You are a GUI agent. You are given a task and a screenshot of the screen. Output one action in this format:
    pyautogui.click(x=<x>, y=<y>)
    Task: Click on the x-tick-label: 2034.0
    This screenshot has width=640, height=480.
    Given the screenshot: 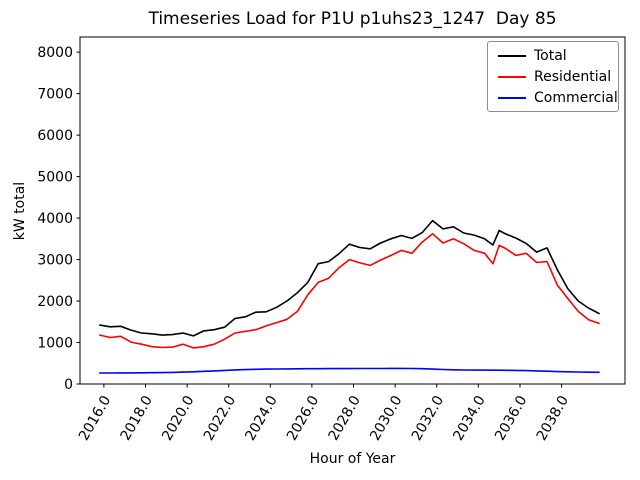 What is the action you would take?
    pyautogui.click(x=469, y=418)
    